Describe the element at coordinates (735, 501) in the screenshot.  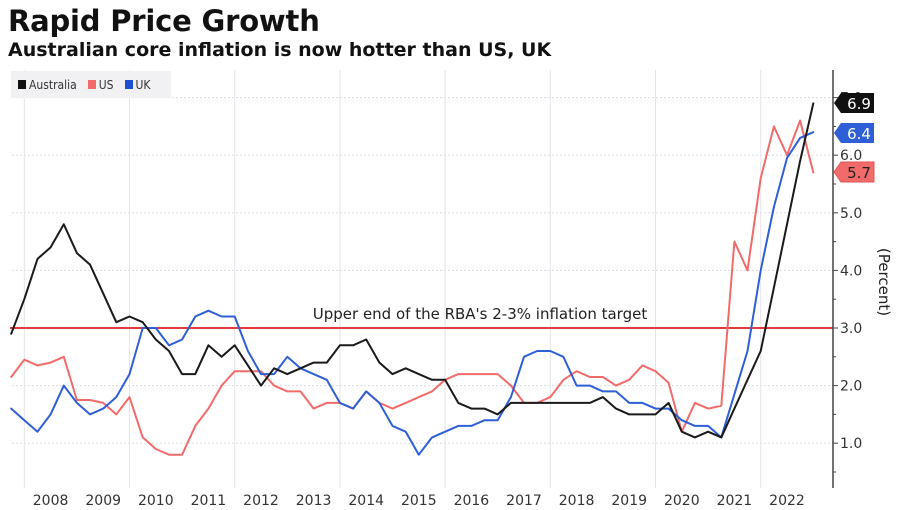
I see `x-tick-label: 2021` at that location.